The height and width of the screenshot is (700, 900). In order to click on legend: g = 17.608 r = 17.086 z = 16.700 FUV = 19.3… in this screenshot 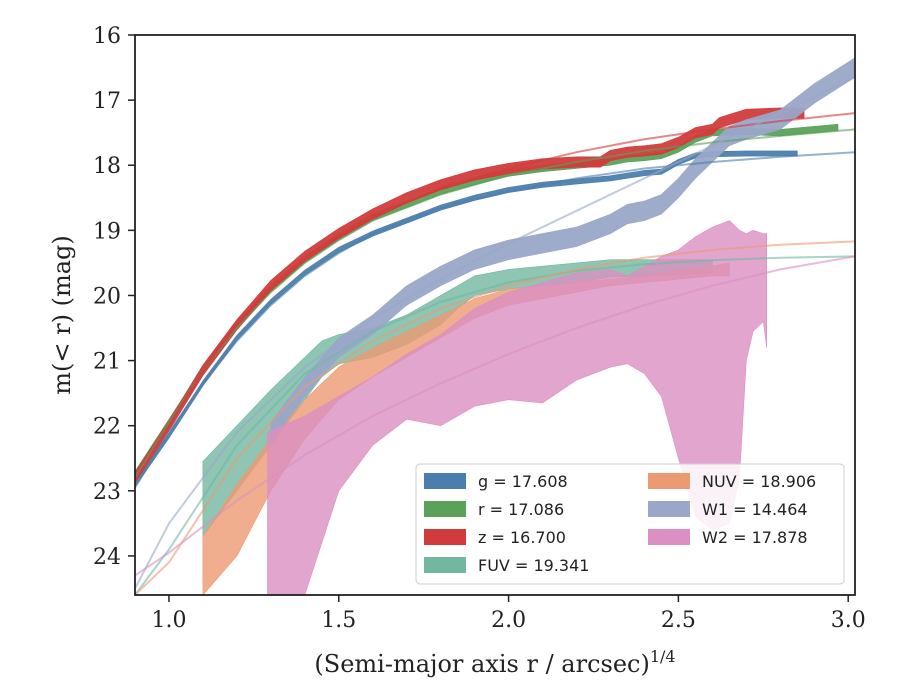, I will do `click(630, 524)`.